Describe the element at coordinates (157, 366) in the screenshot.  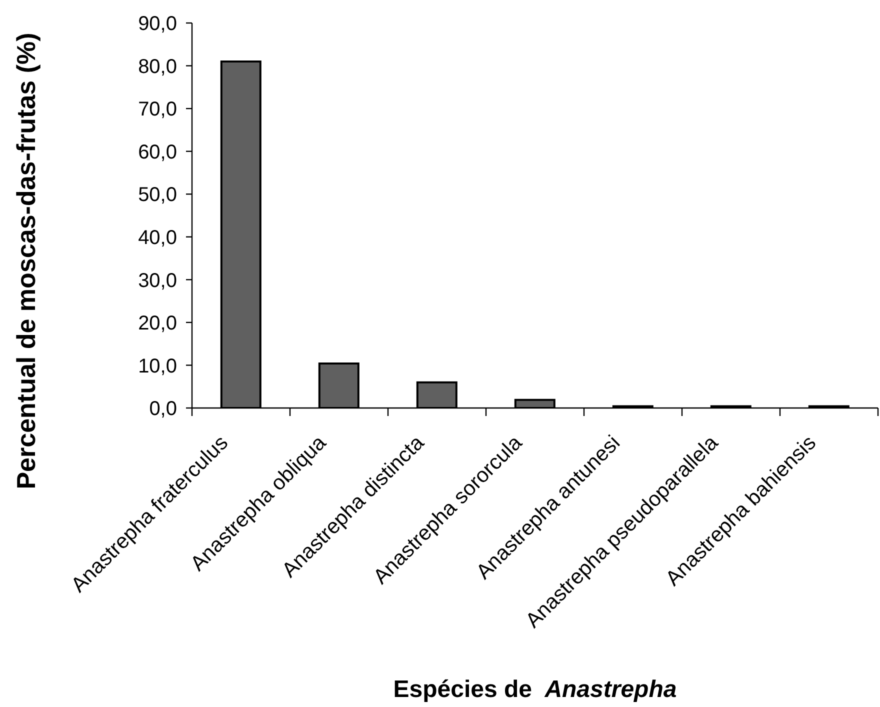
I see `y-tick-label: 10,0` at that location.